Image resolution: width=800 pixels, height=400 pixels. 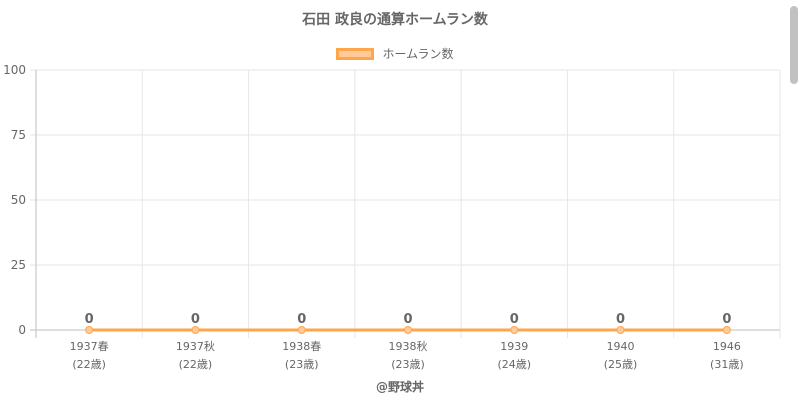 What do you see at coordinates (399, 387) in the screenshot?
I see `footer-credit: @野球丼` at bounding box center [399, 387].